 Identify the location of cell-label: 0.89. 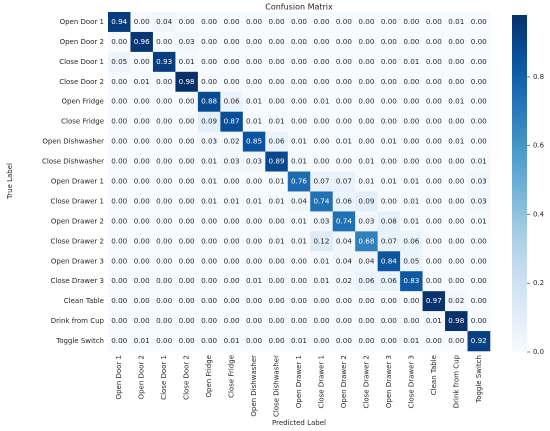
(277, 161).